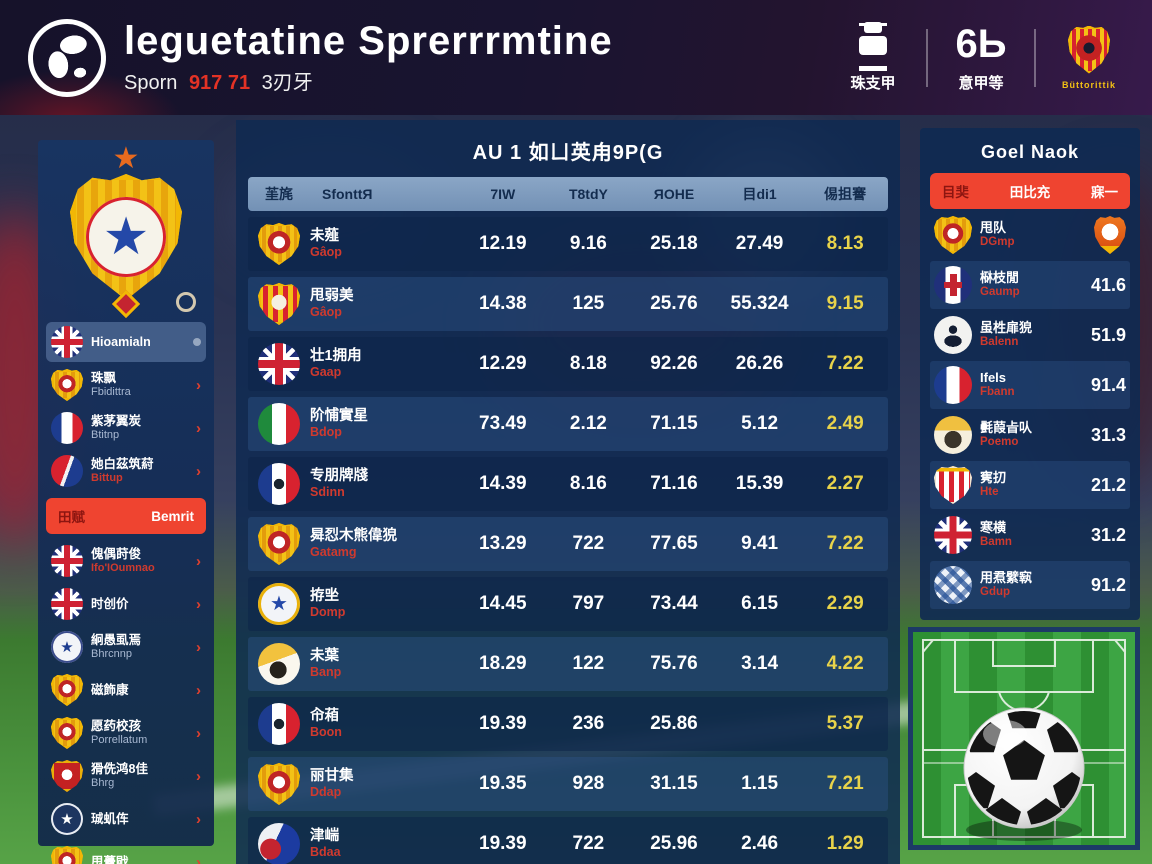 Image resolution: width=1152 pixels, height=864 pixels. What do you see at coordinates (503, 543) in the screenshot?
I see `stat-value: 13.29` at bounding box center [503, 543].